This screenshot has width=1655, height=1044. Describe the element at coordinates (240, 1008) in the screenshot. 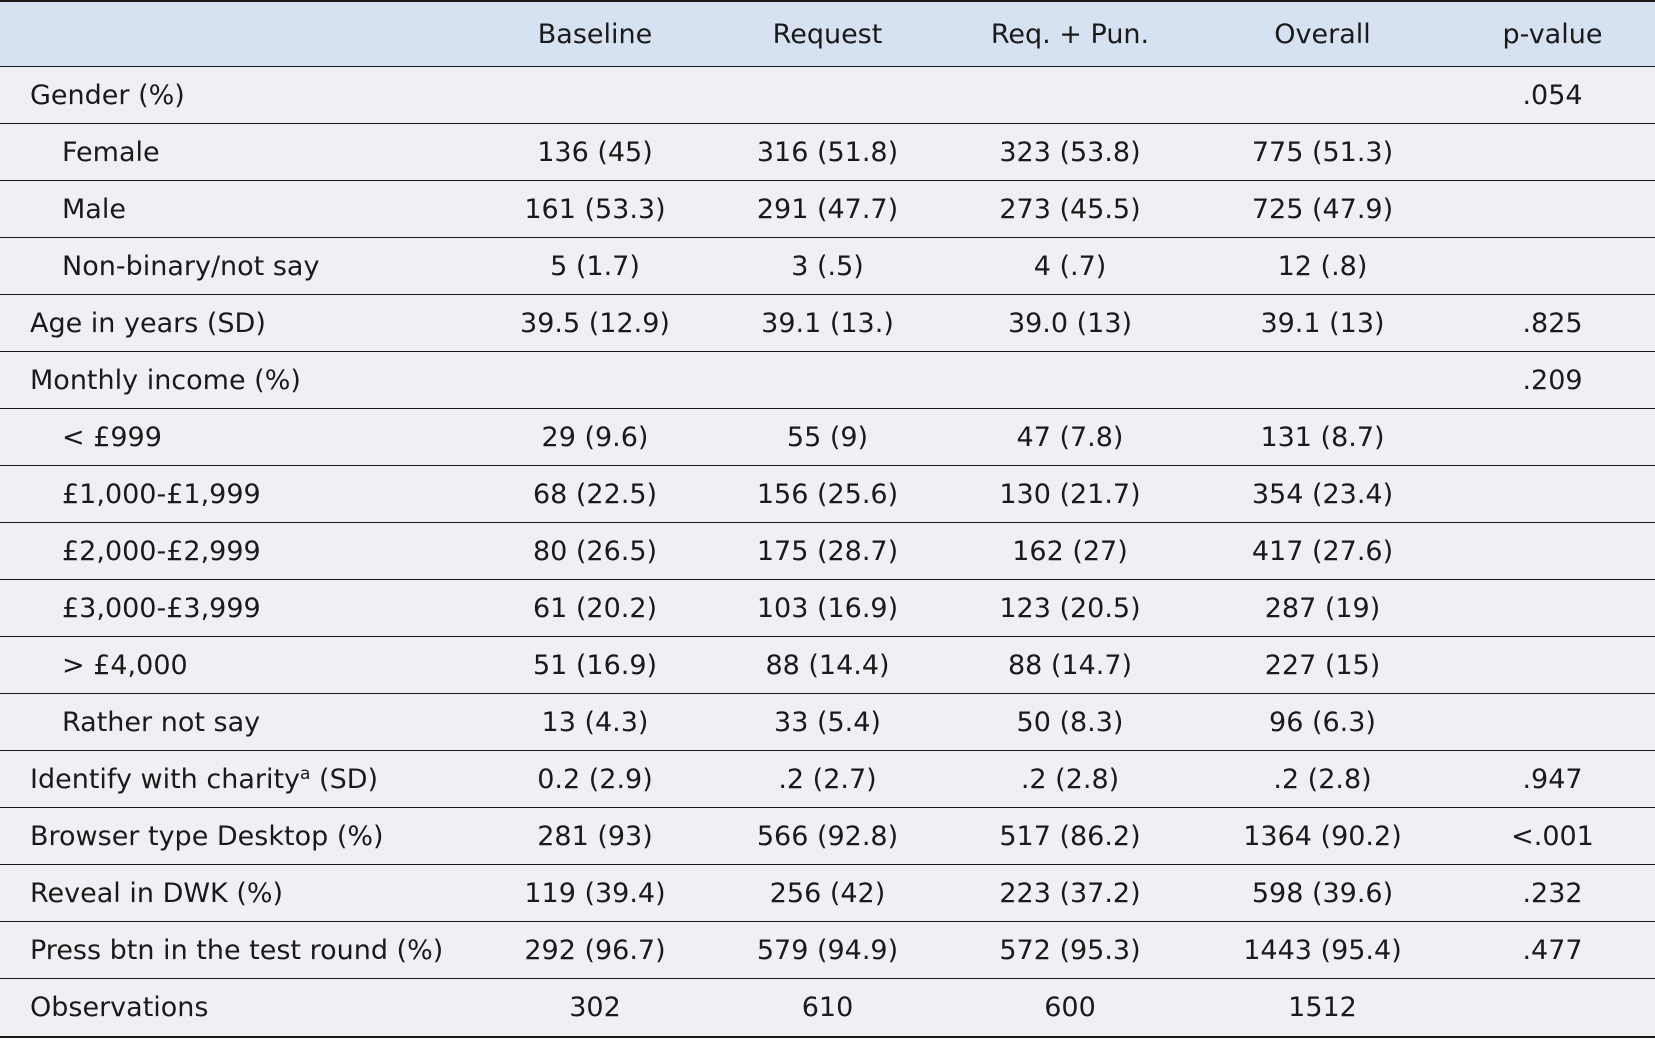

I see `row-label: Observations` at that location.